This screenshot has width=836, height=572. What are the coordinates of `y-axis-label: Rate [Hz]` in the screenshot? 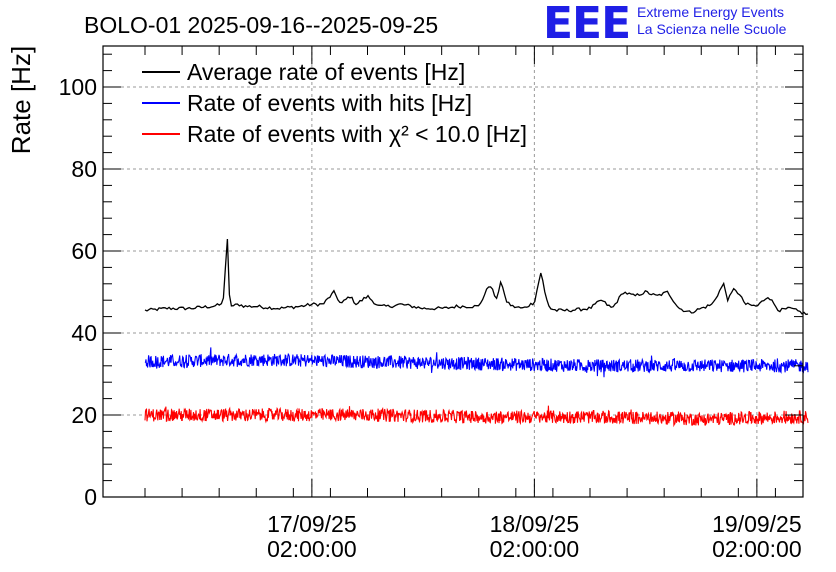 It's located at (21, 100).